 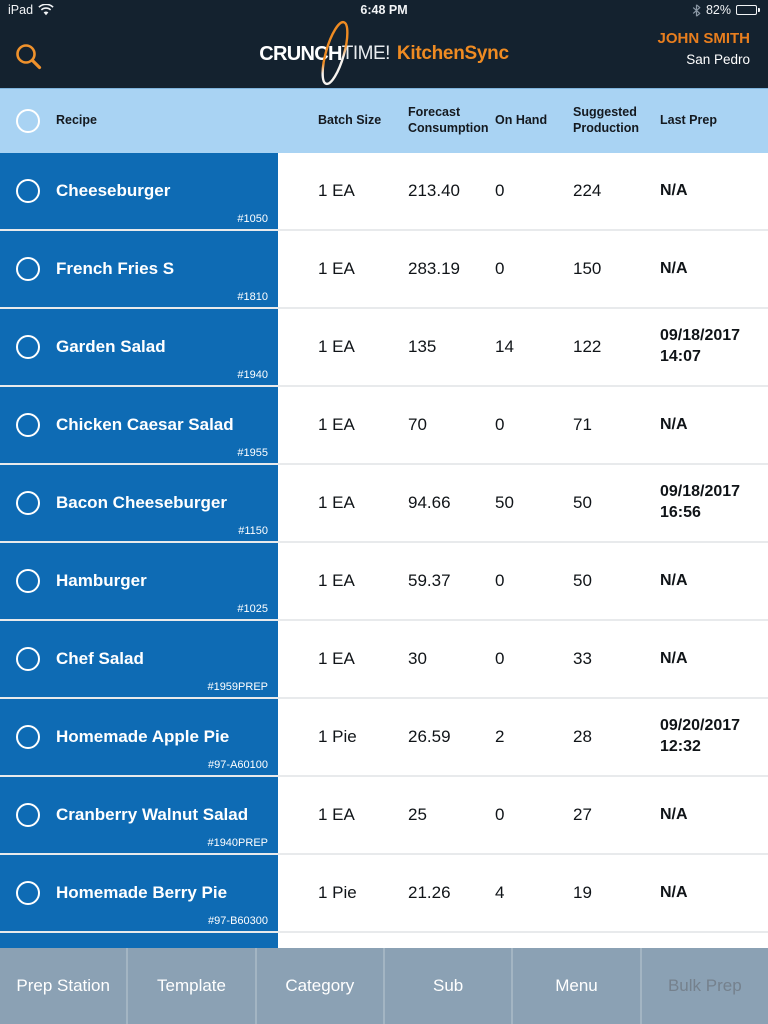 I want to click on toolbar-button-template: Template, so click(x=191, y=986).